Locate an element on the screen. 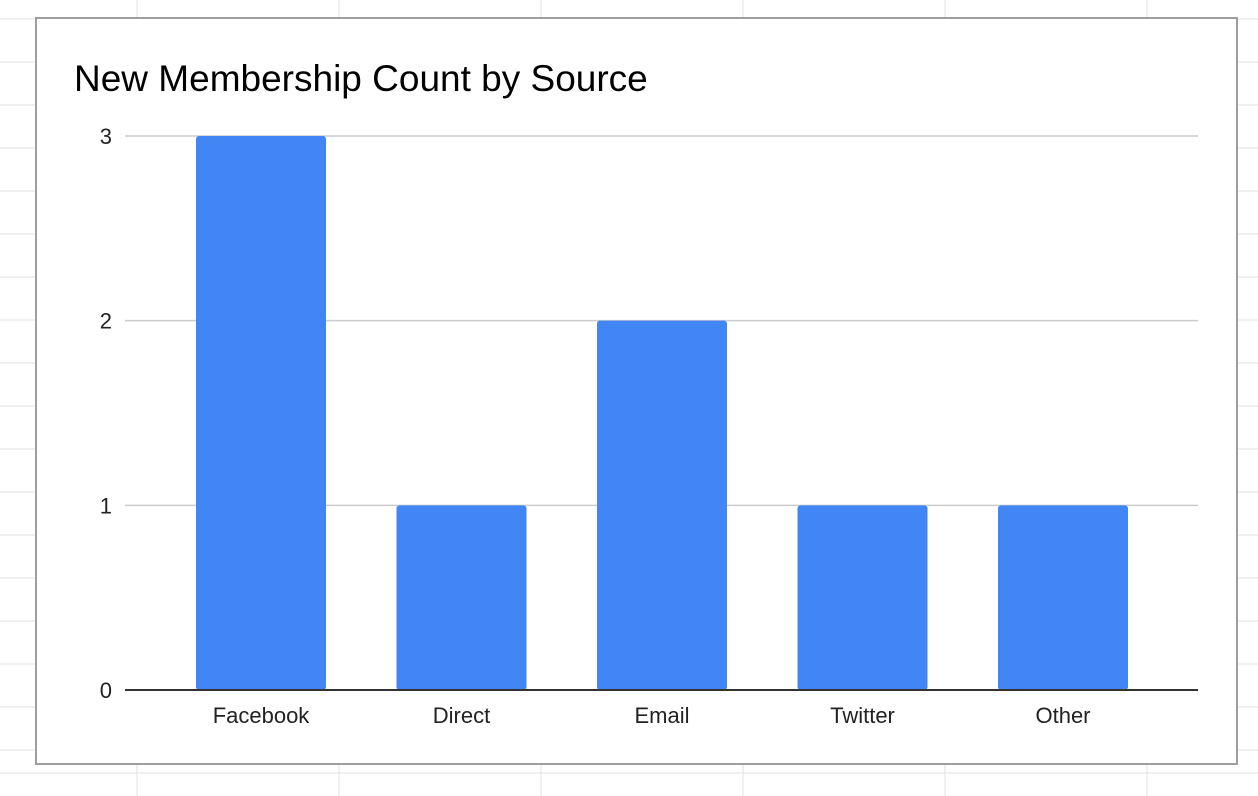 The image size is (1258, 796). x-axis-tick-labels: Facebook Direct Email Twitter Other is located at coordinates (652, 715).